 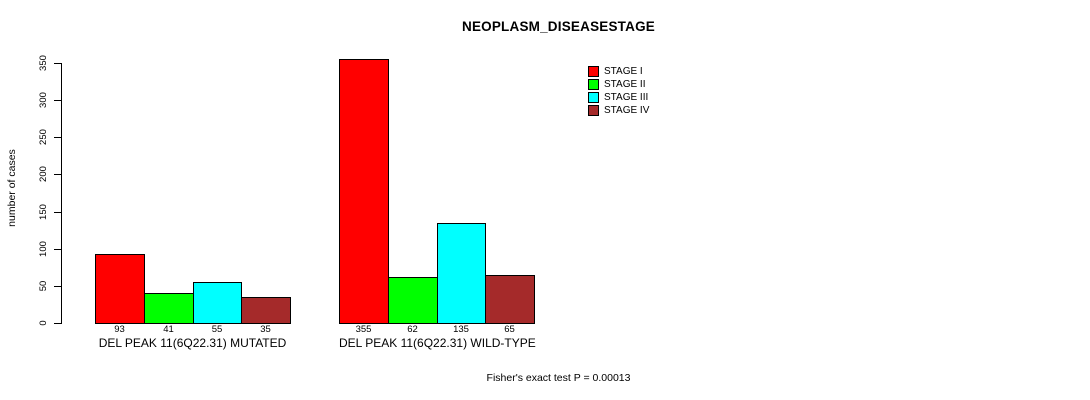 I want to click on legend-swatch-stage-ii, so click(x=593, y=84).